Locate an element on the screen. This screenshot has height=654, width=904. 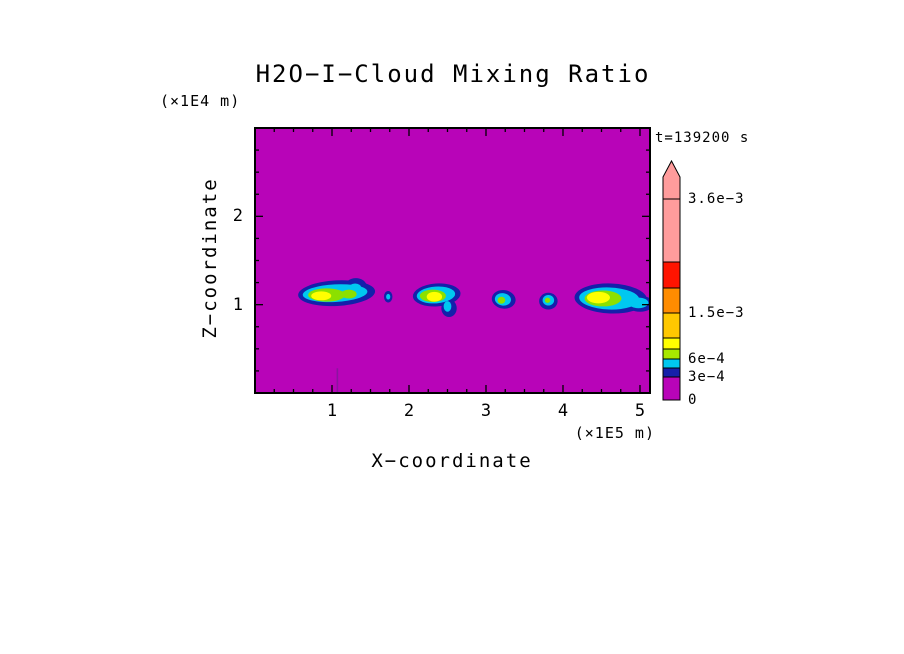
x-tick-label: 4 is located at coordinates (563, 411).